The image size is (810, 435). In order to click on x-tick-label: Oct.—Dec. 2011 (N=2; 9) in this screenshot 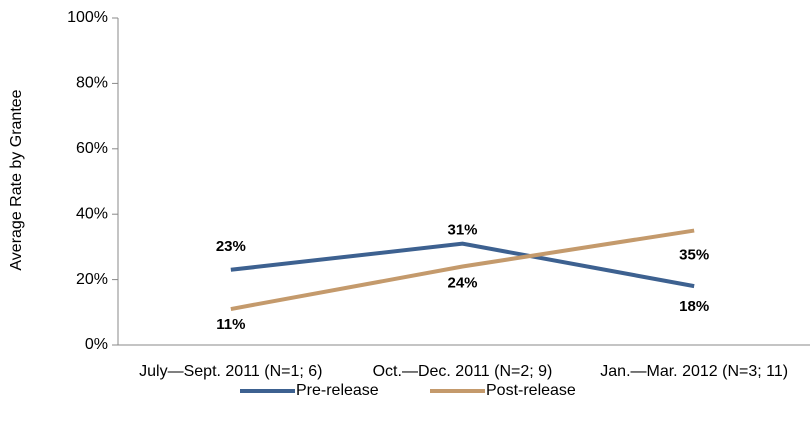, I will do `click(463, 371)`.